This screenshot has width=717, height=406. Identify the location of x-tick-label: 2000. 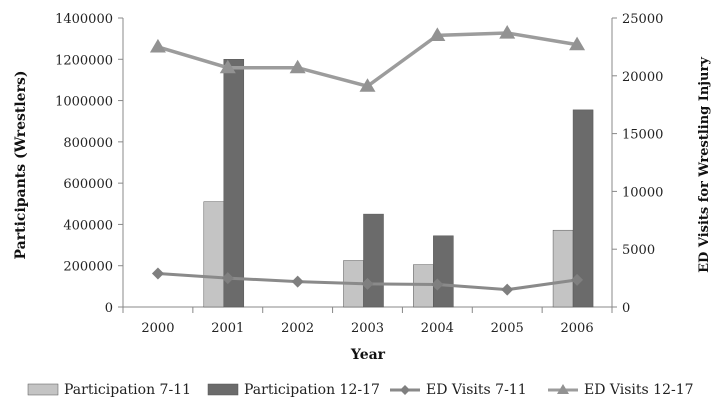
(157, 328).